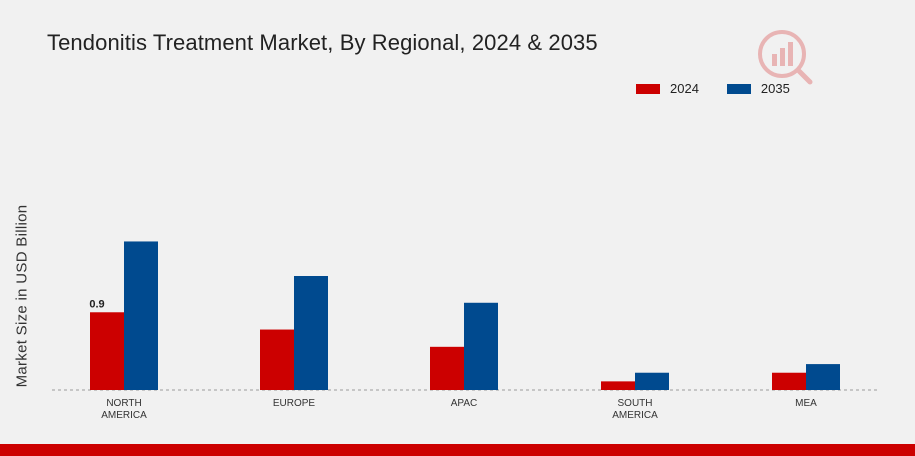 This screenshot has width=915, height=456. I want to click on x-tick-label-2-0: APAC, so click(464, 403).